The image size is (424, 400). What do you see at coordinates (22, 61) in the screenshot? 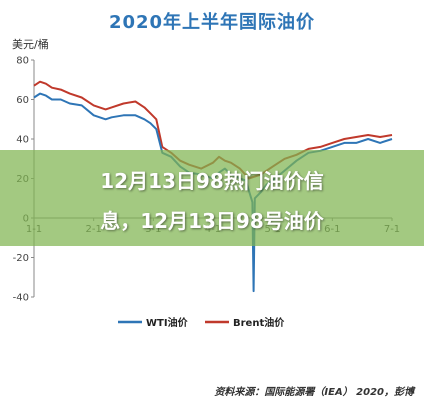
I see `y-tick-label: 80` at bounding box center [22, 61].